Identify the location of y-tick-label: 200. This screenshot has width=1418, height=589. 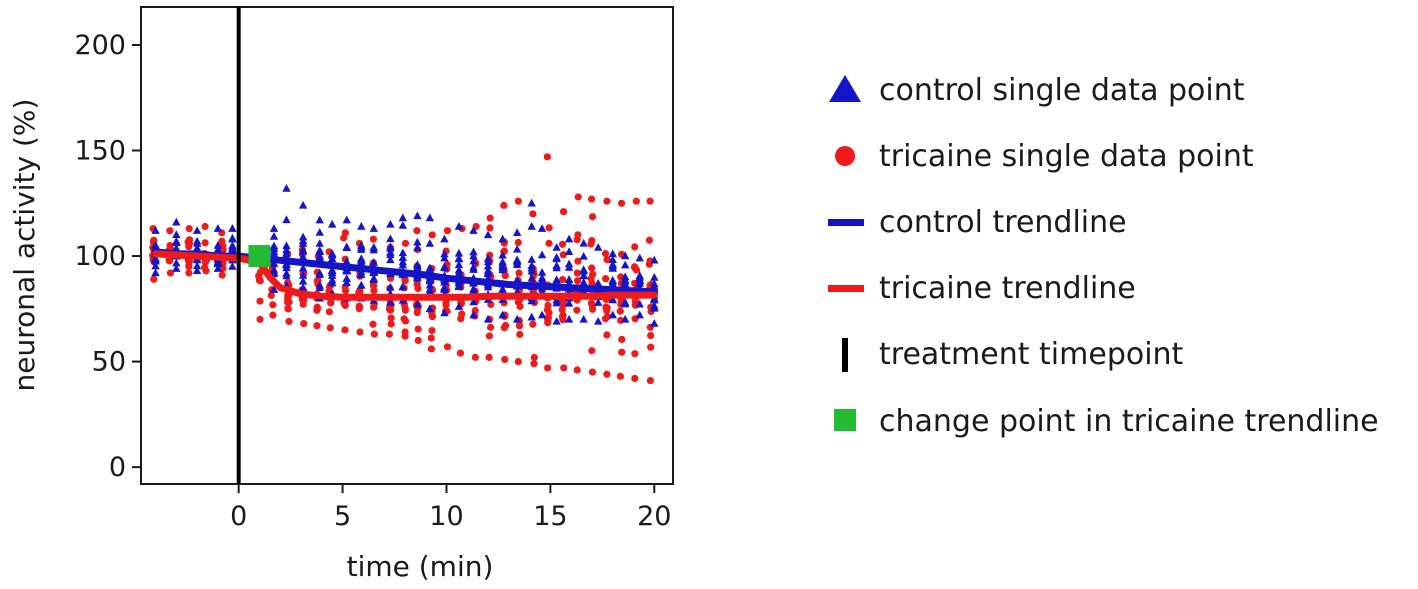
(100, 45).